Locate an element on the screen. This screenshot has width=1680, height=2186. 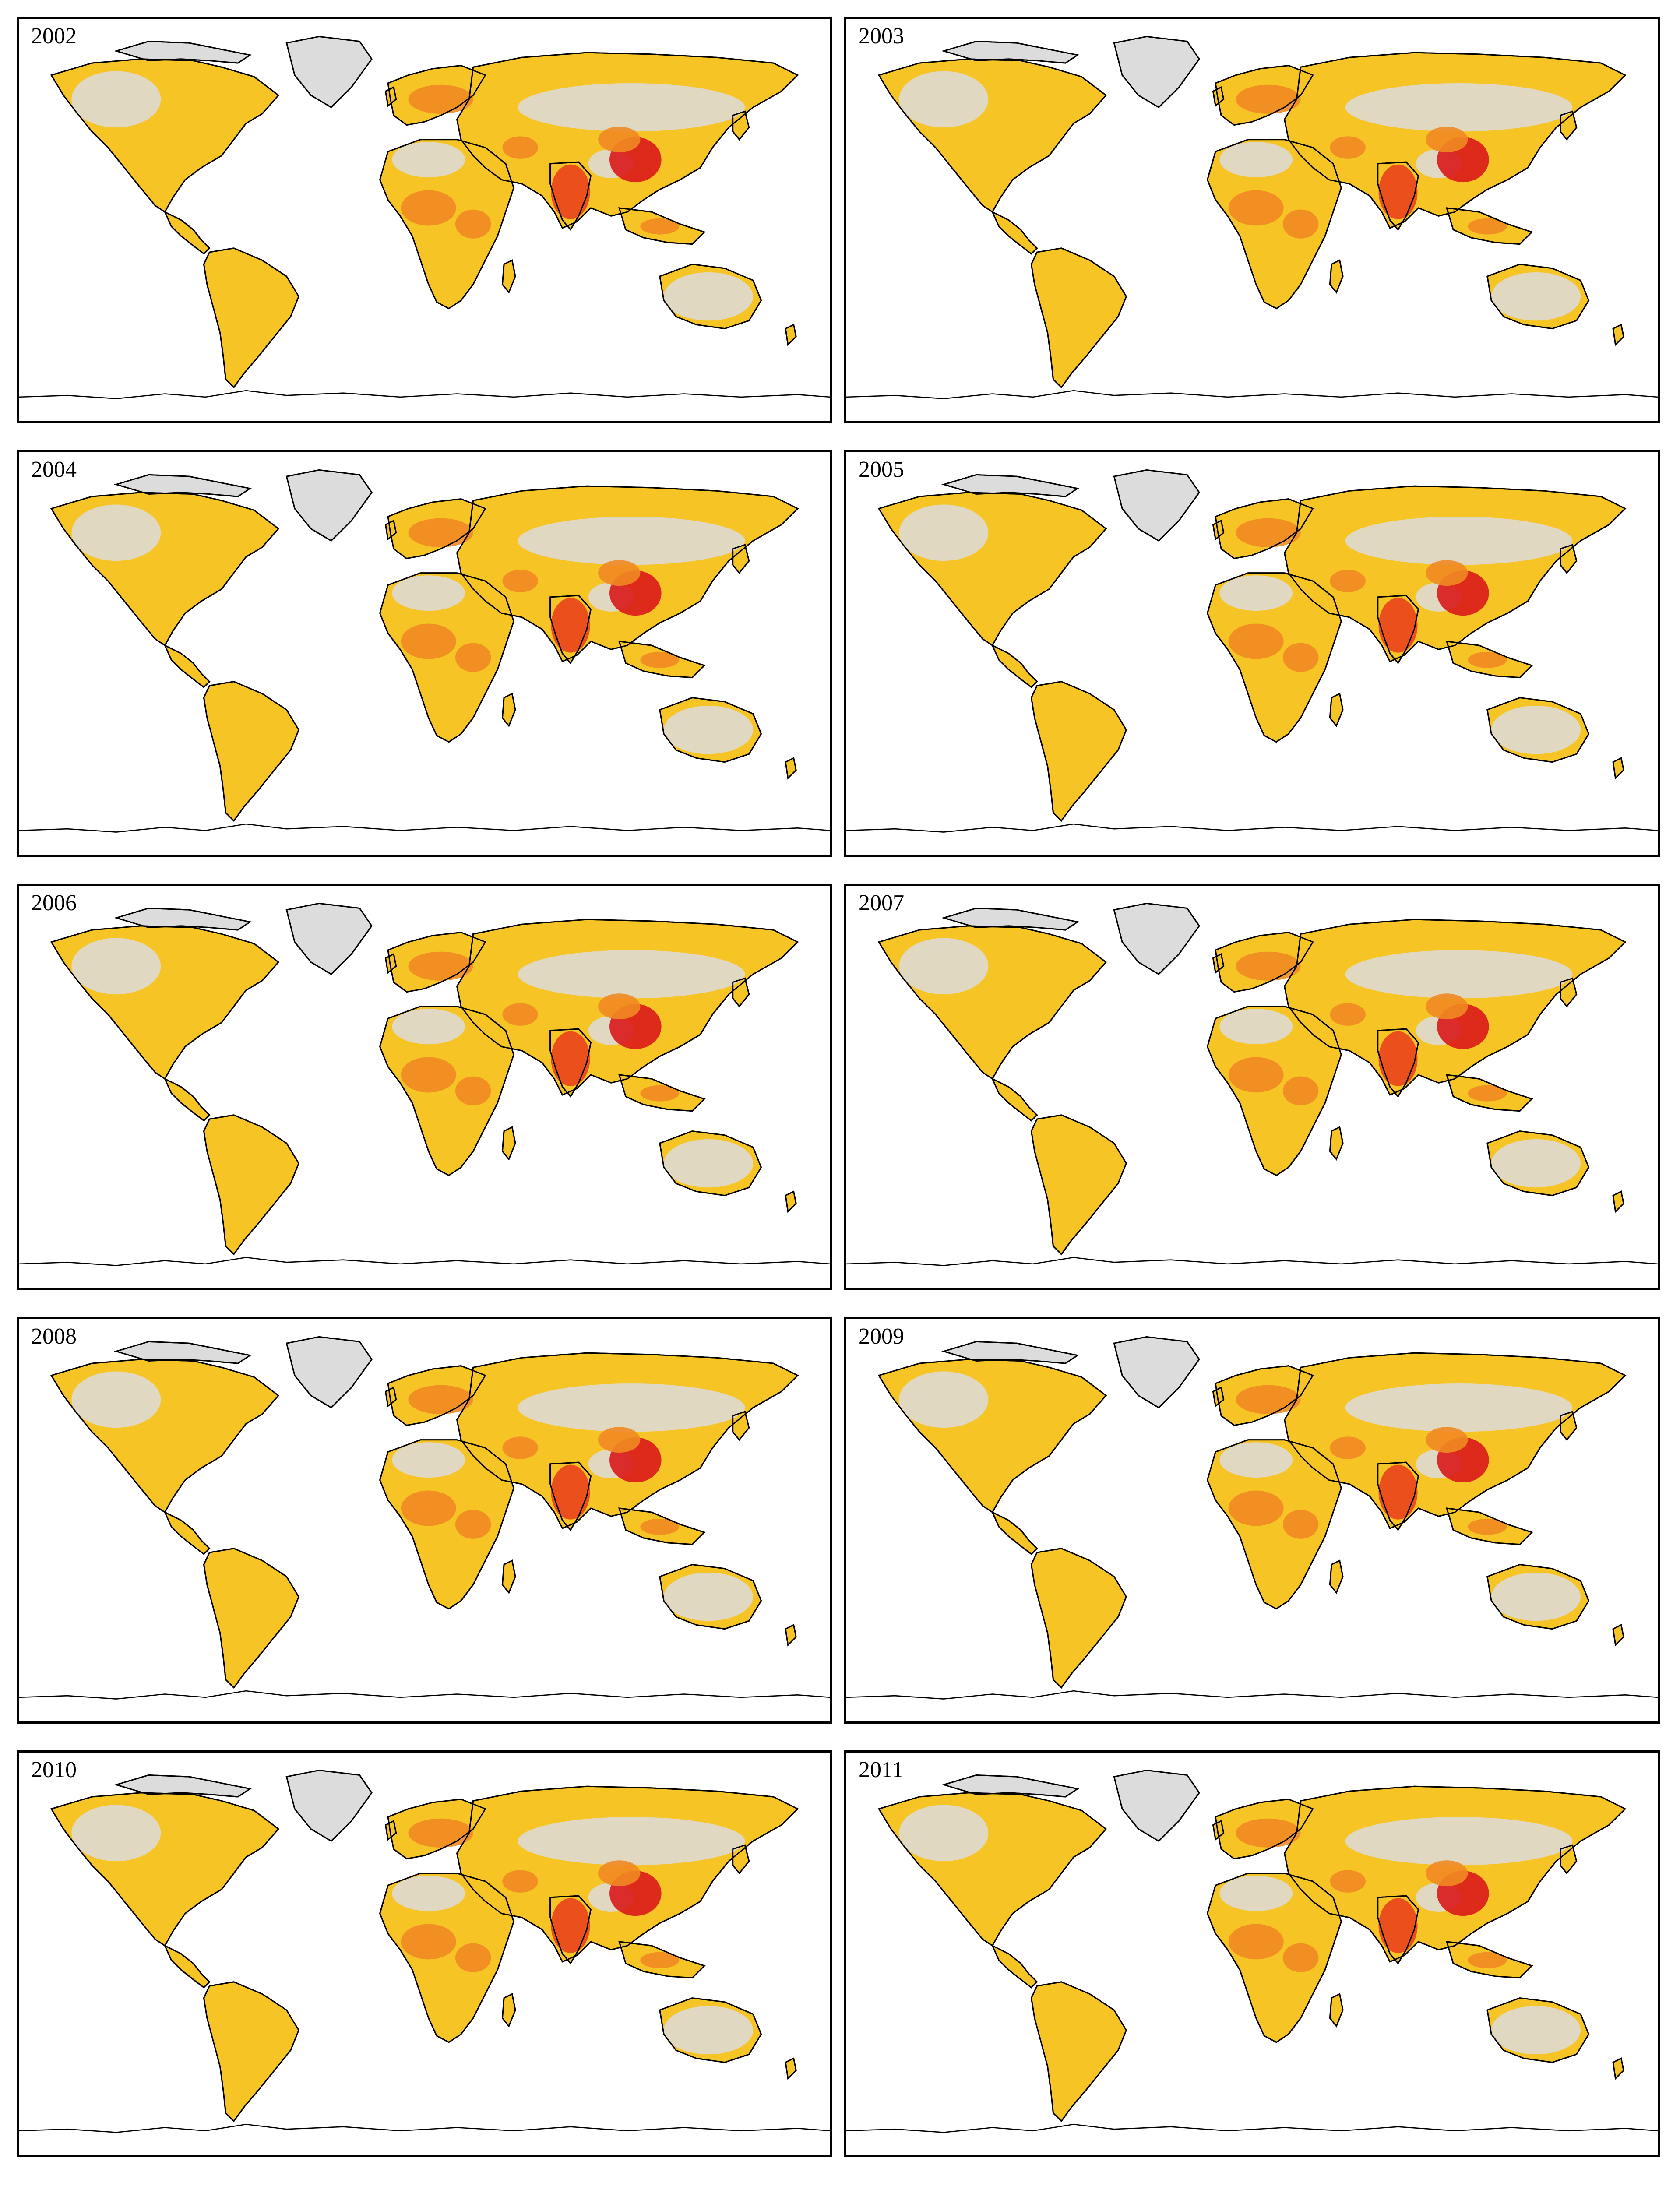
map-panel-2009: 2009 is located at coordinates (1252, 1520).